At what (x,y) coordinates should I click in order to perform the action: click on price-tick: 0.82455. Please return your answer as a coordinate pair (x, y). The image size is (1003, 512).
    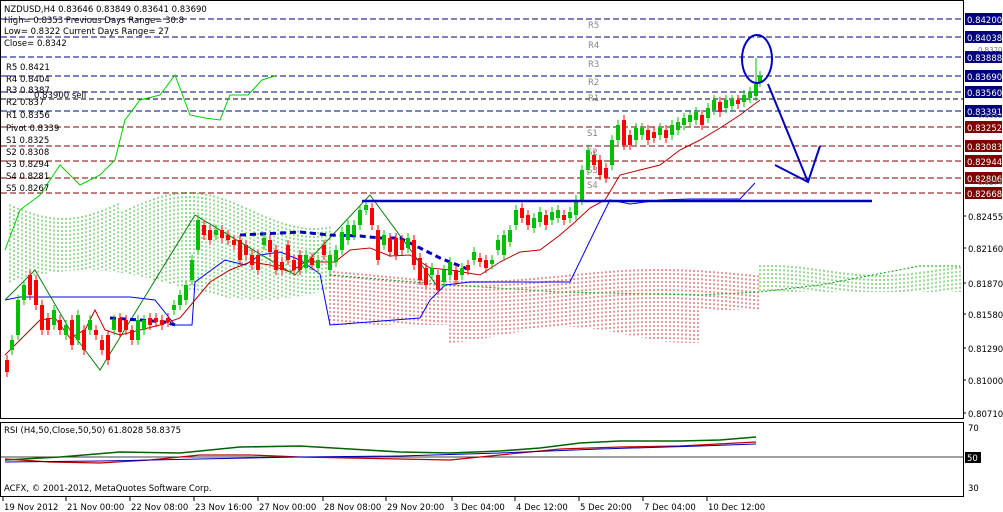
    Looking at the image, I should click on (985, 218).